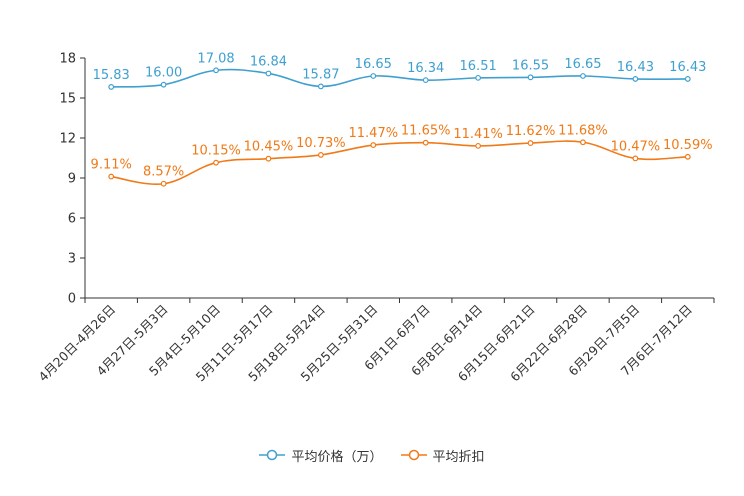  What do you see at coordinates (163, 73) in the screenshot?
I see `data-label: 16.00` at bounding box center [163, 73].